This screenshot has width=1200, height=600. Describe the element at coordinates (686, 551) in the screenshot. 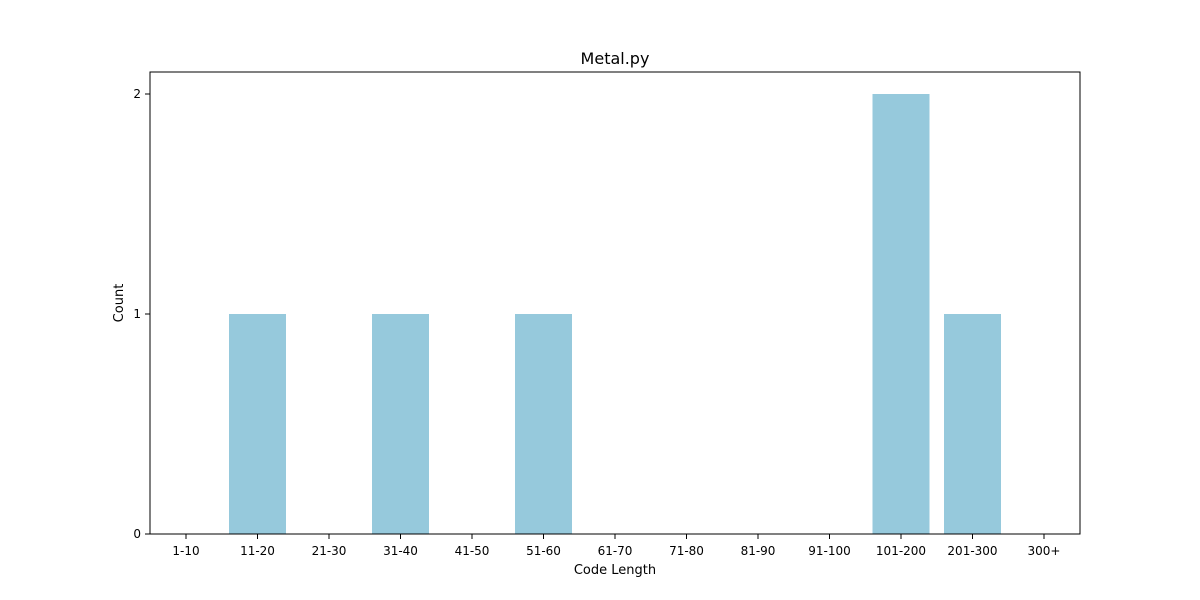

I see `x-tick-label: 71-80` at that location.